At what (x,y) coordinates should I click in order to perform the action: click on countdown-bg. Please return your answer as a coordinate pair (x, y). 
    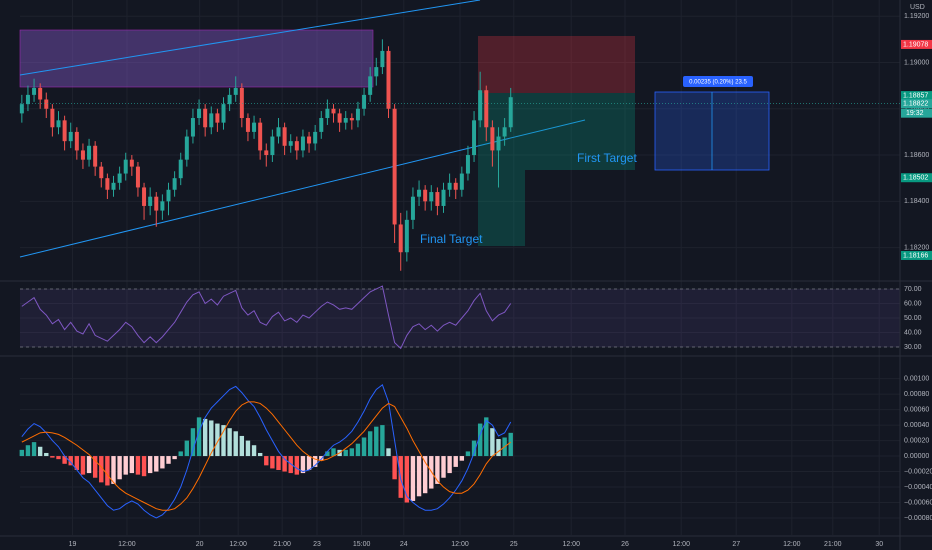
    Looking at the image, I should click on (916, 113).